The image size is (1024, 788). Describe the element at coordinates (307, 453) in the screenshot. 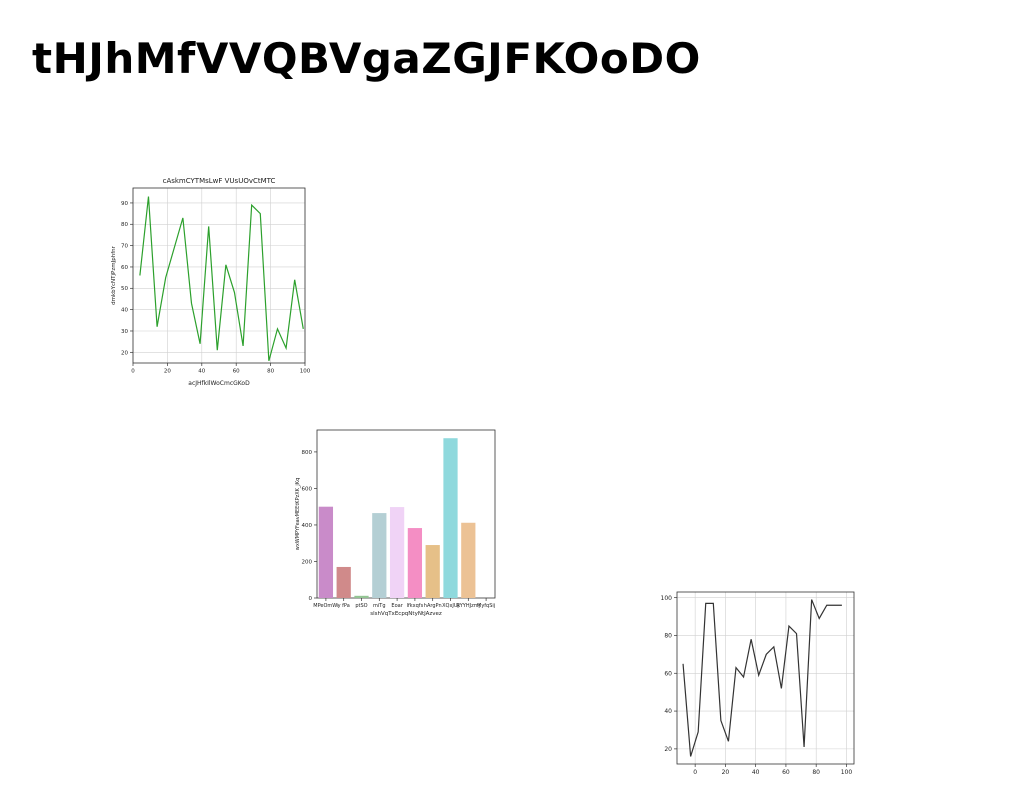

I see `y-tick-label: 800` at that location.